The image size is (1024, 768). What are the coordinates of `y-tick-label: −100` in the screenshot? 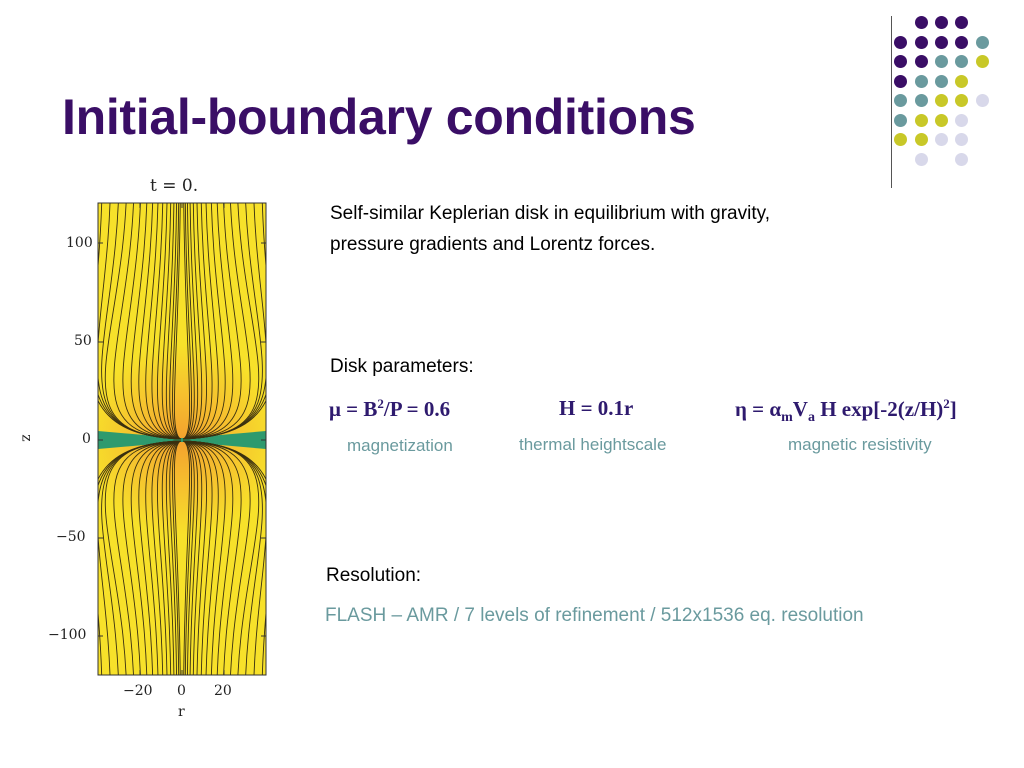 It's located at (67, 635).